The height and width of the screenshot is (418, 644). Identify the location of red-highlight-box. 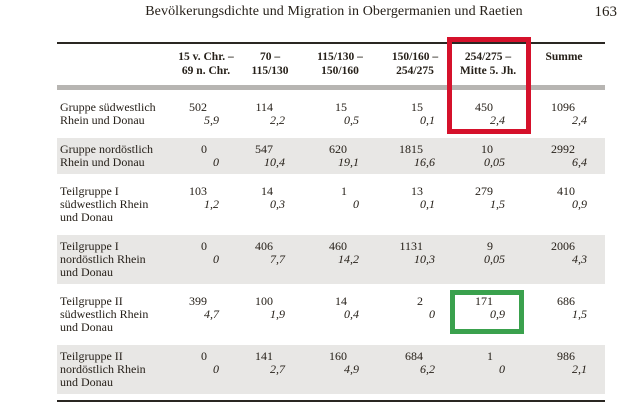
(489, 85).